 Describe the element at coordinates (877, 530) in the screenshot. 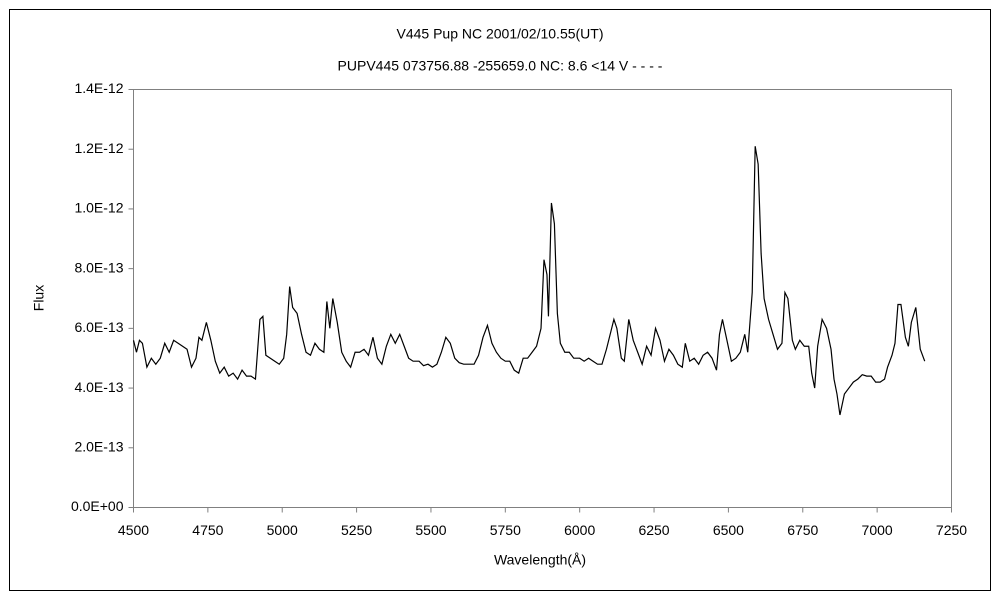

I see `x-tick-label: 7000` at that location.